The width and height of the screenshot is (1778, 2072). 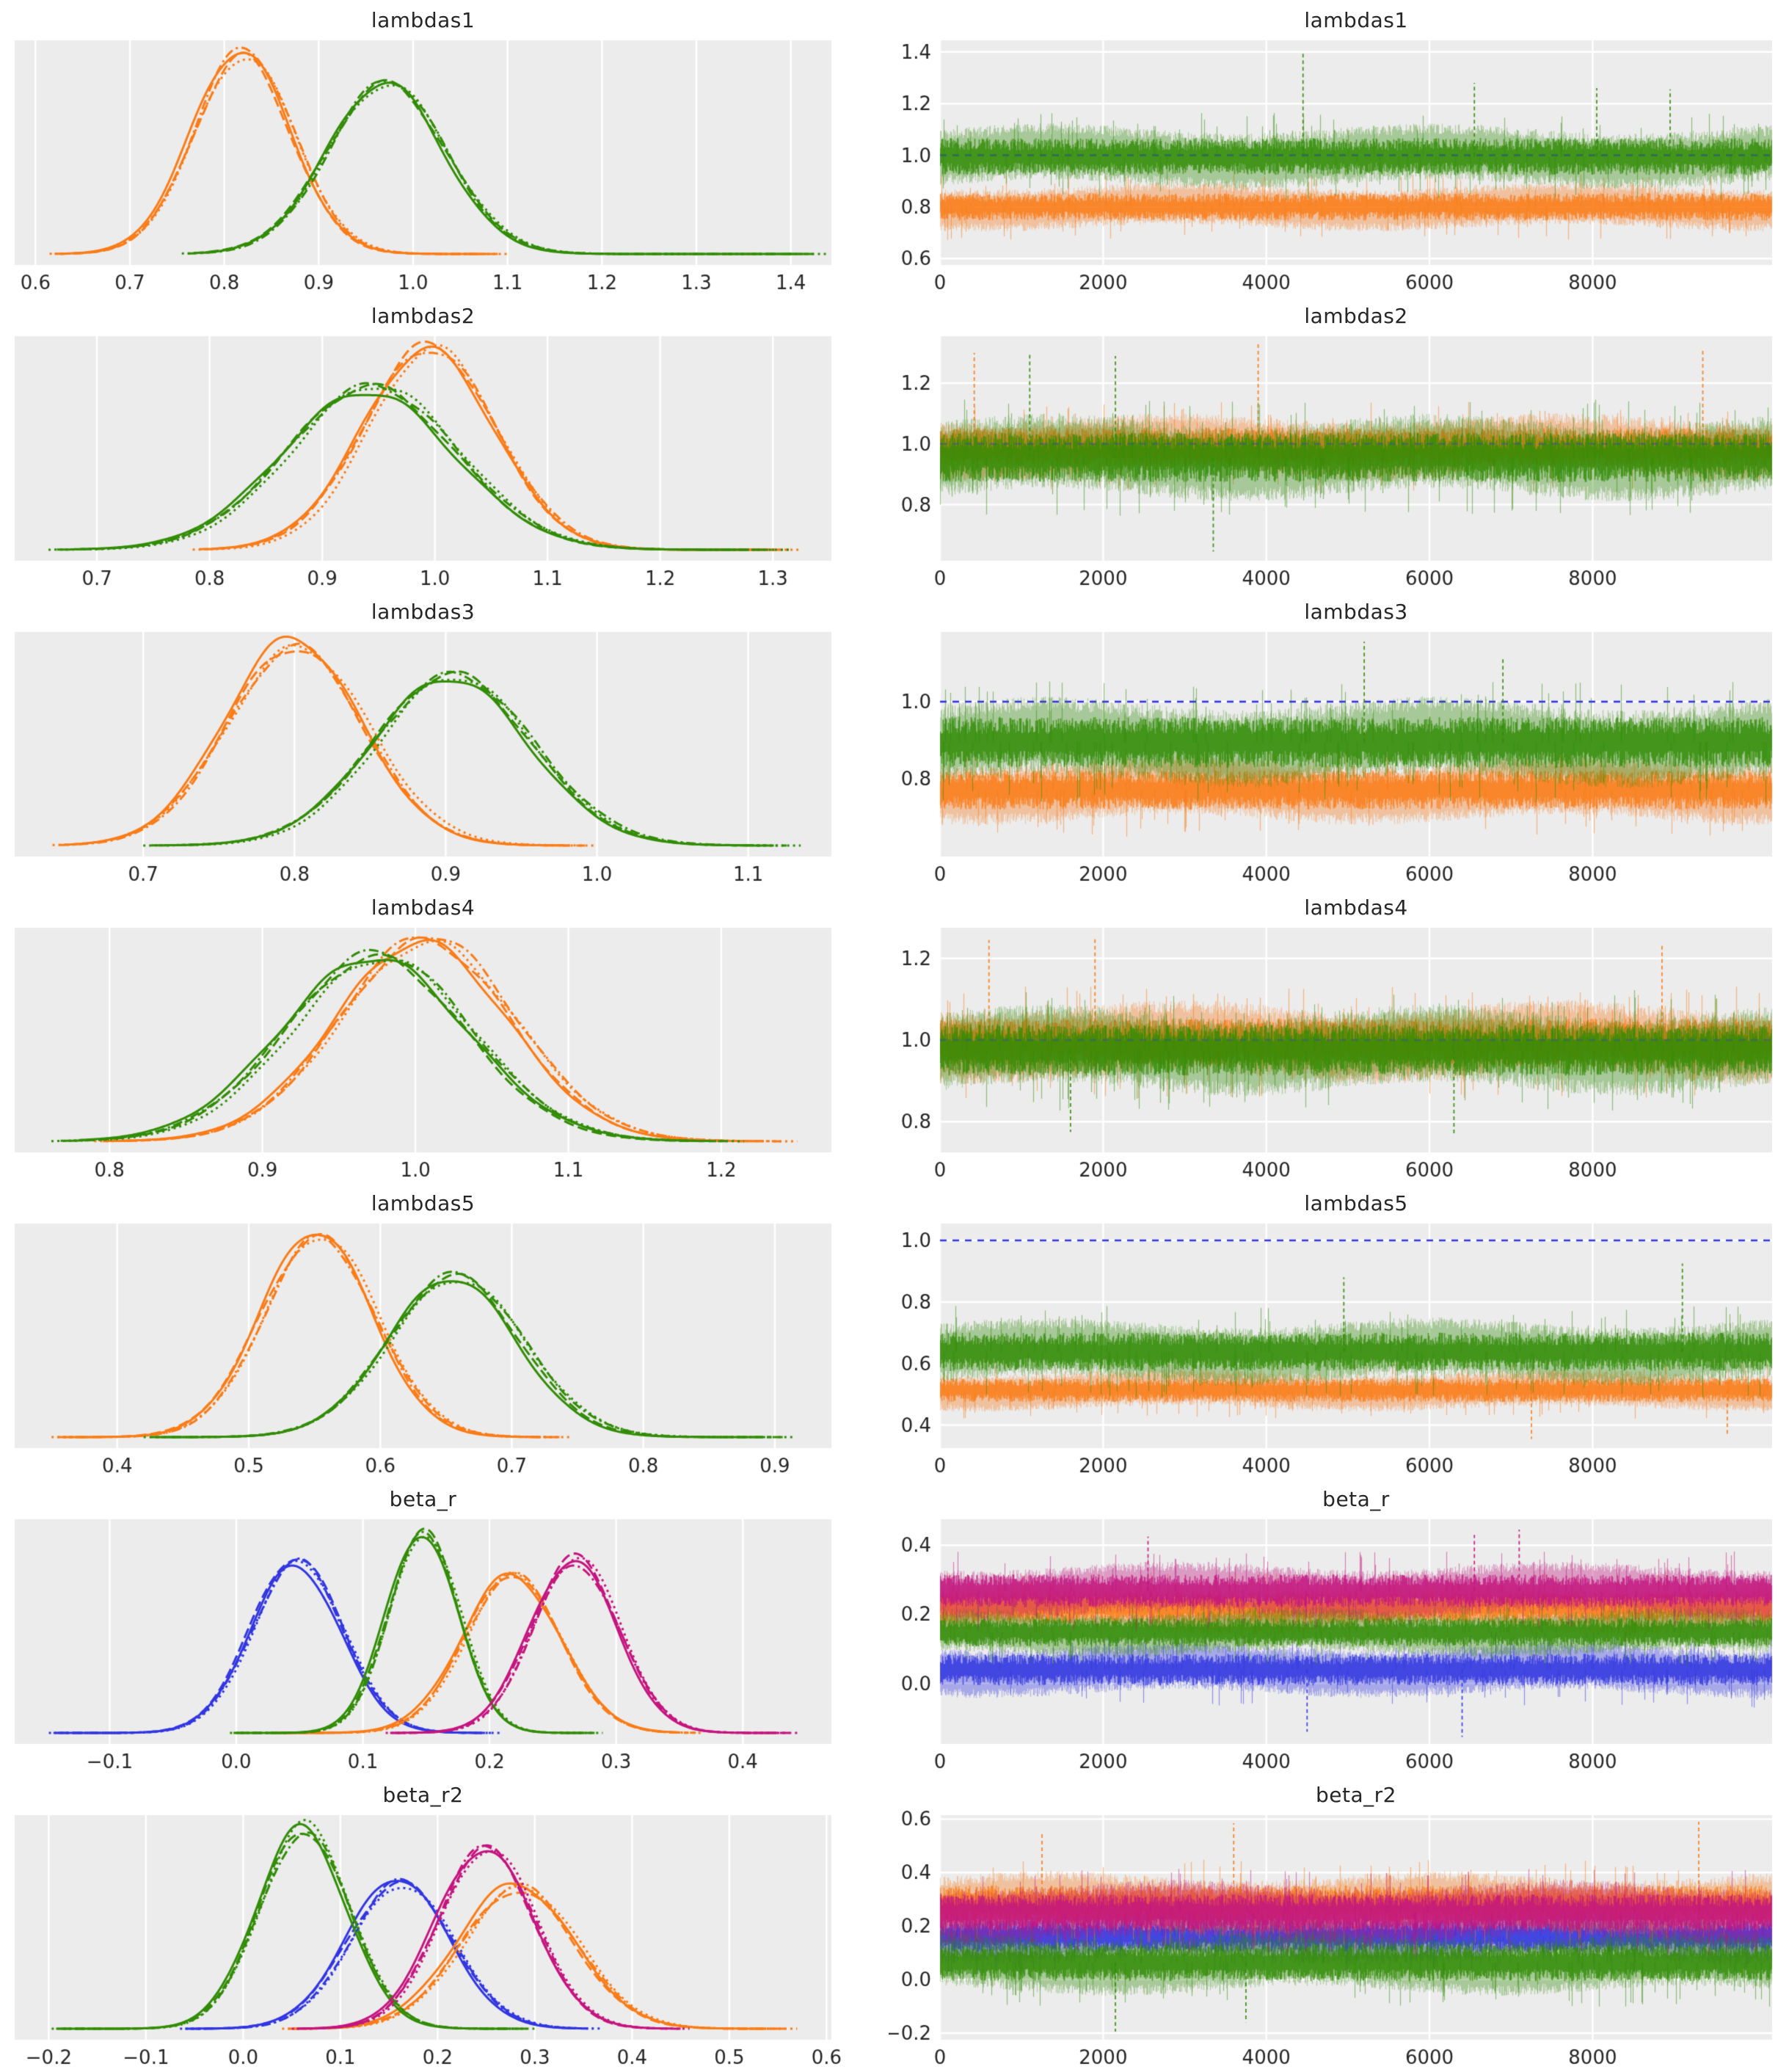 I want to click on kde-title: lambdas2, so click(x=423, y=316).